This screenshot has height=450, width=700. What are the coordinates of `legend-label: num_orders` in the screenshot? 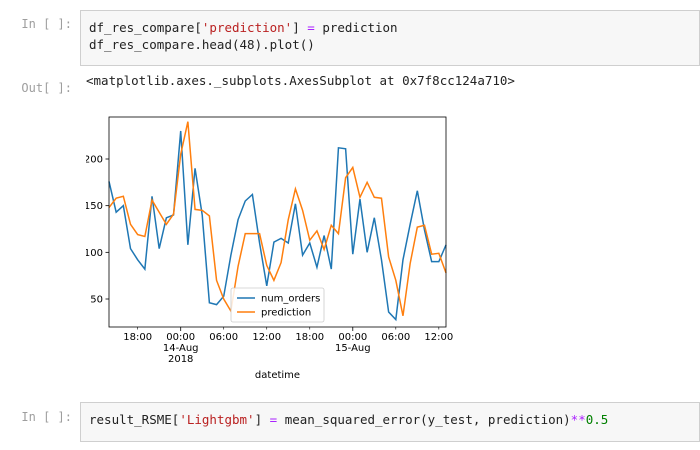 It's located at (290, 299).